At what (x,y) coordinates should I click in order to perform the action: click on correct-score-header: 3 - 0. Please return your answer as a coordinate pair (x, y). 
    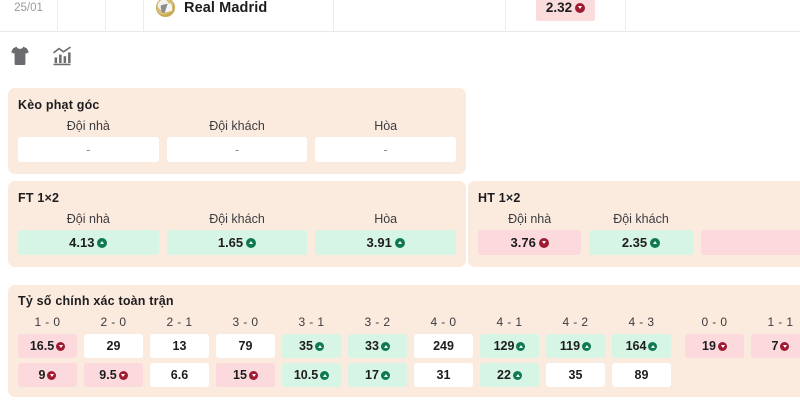
    Looking at the image, I should click on (245, 322).